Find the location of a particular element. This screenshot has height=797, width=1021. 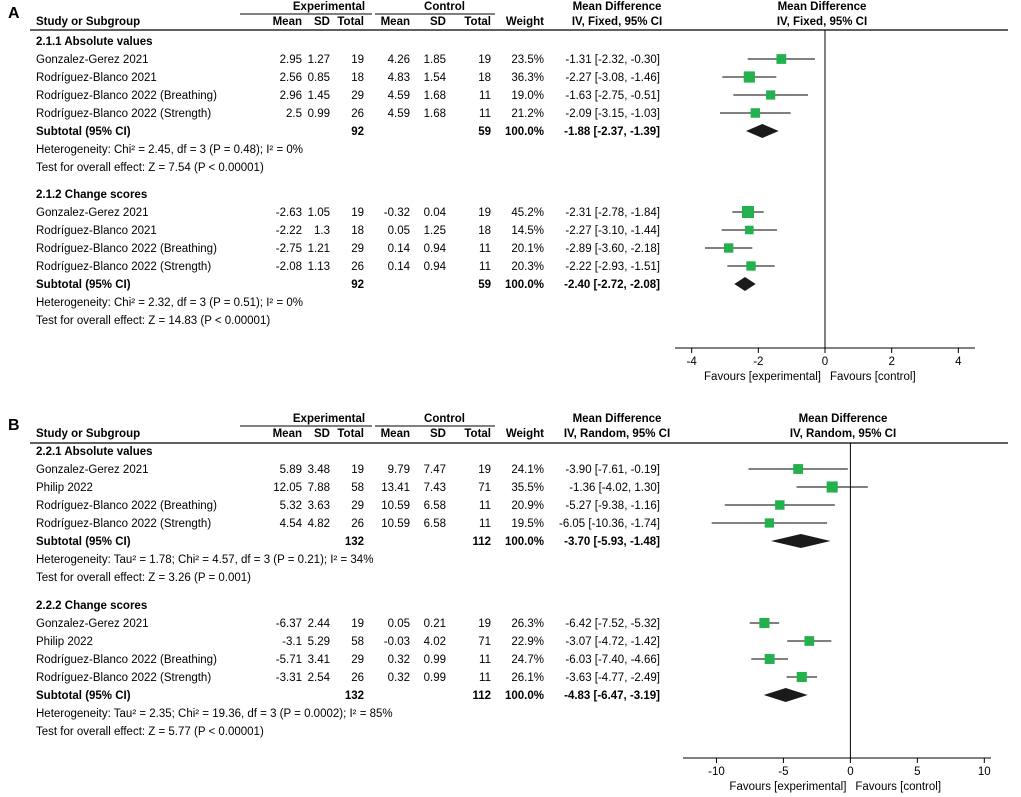

e-sd: 4.82 is located at coordinates (319, 524).